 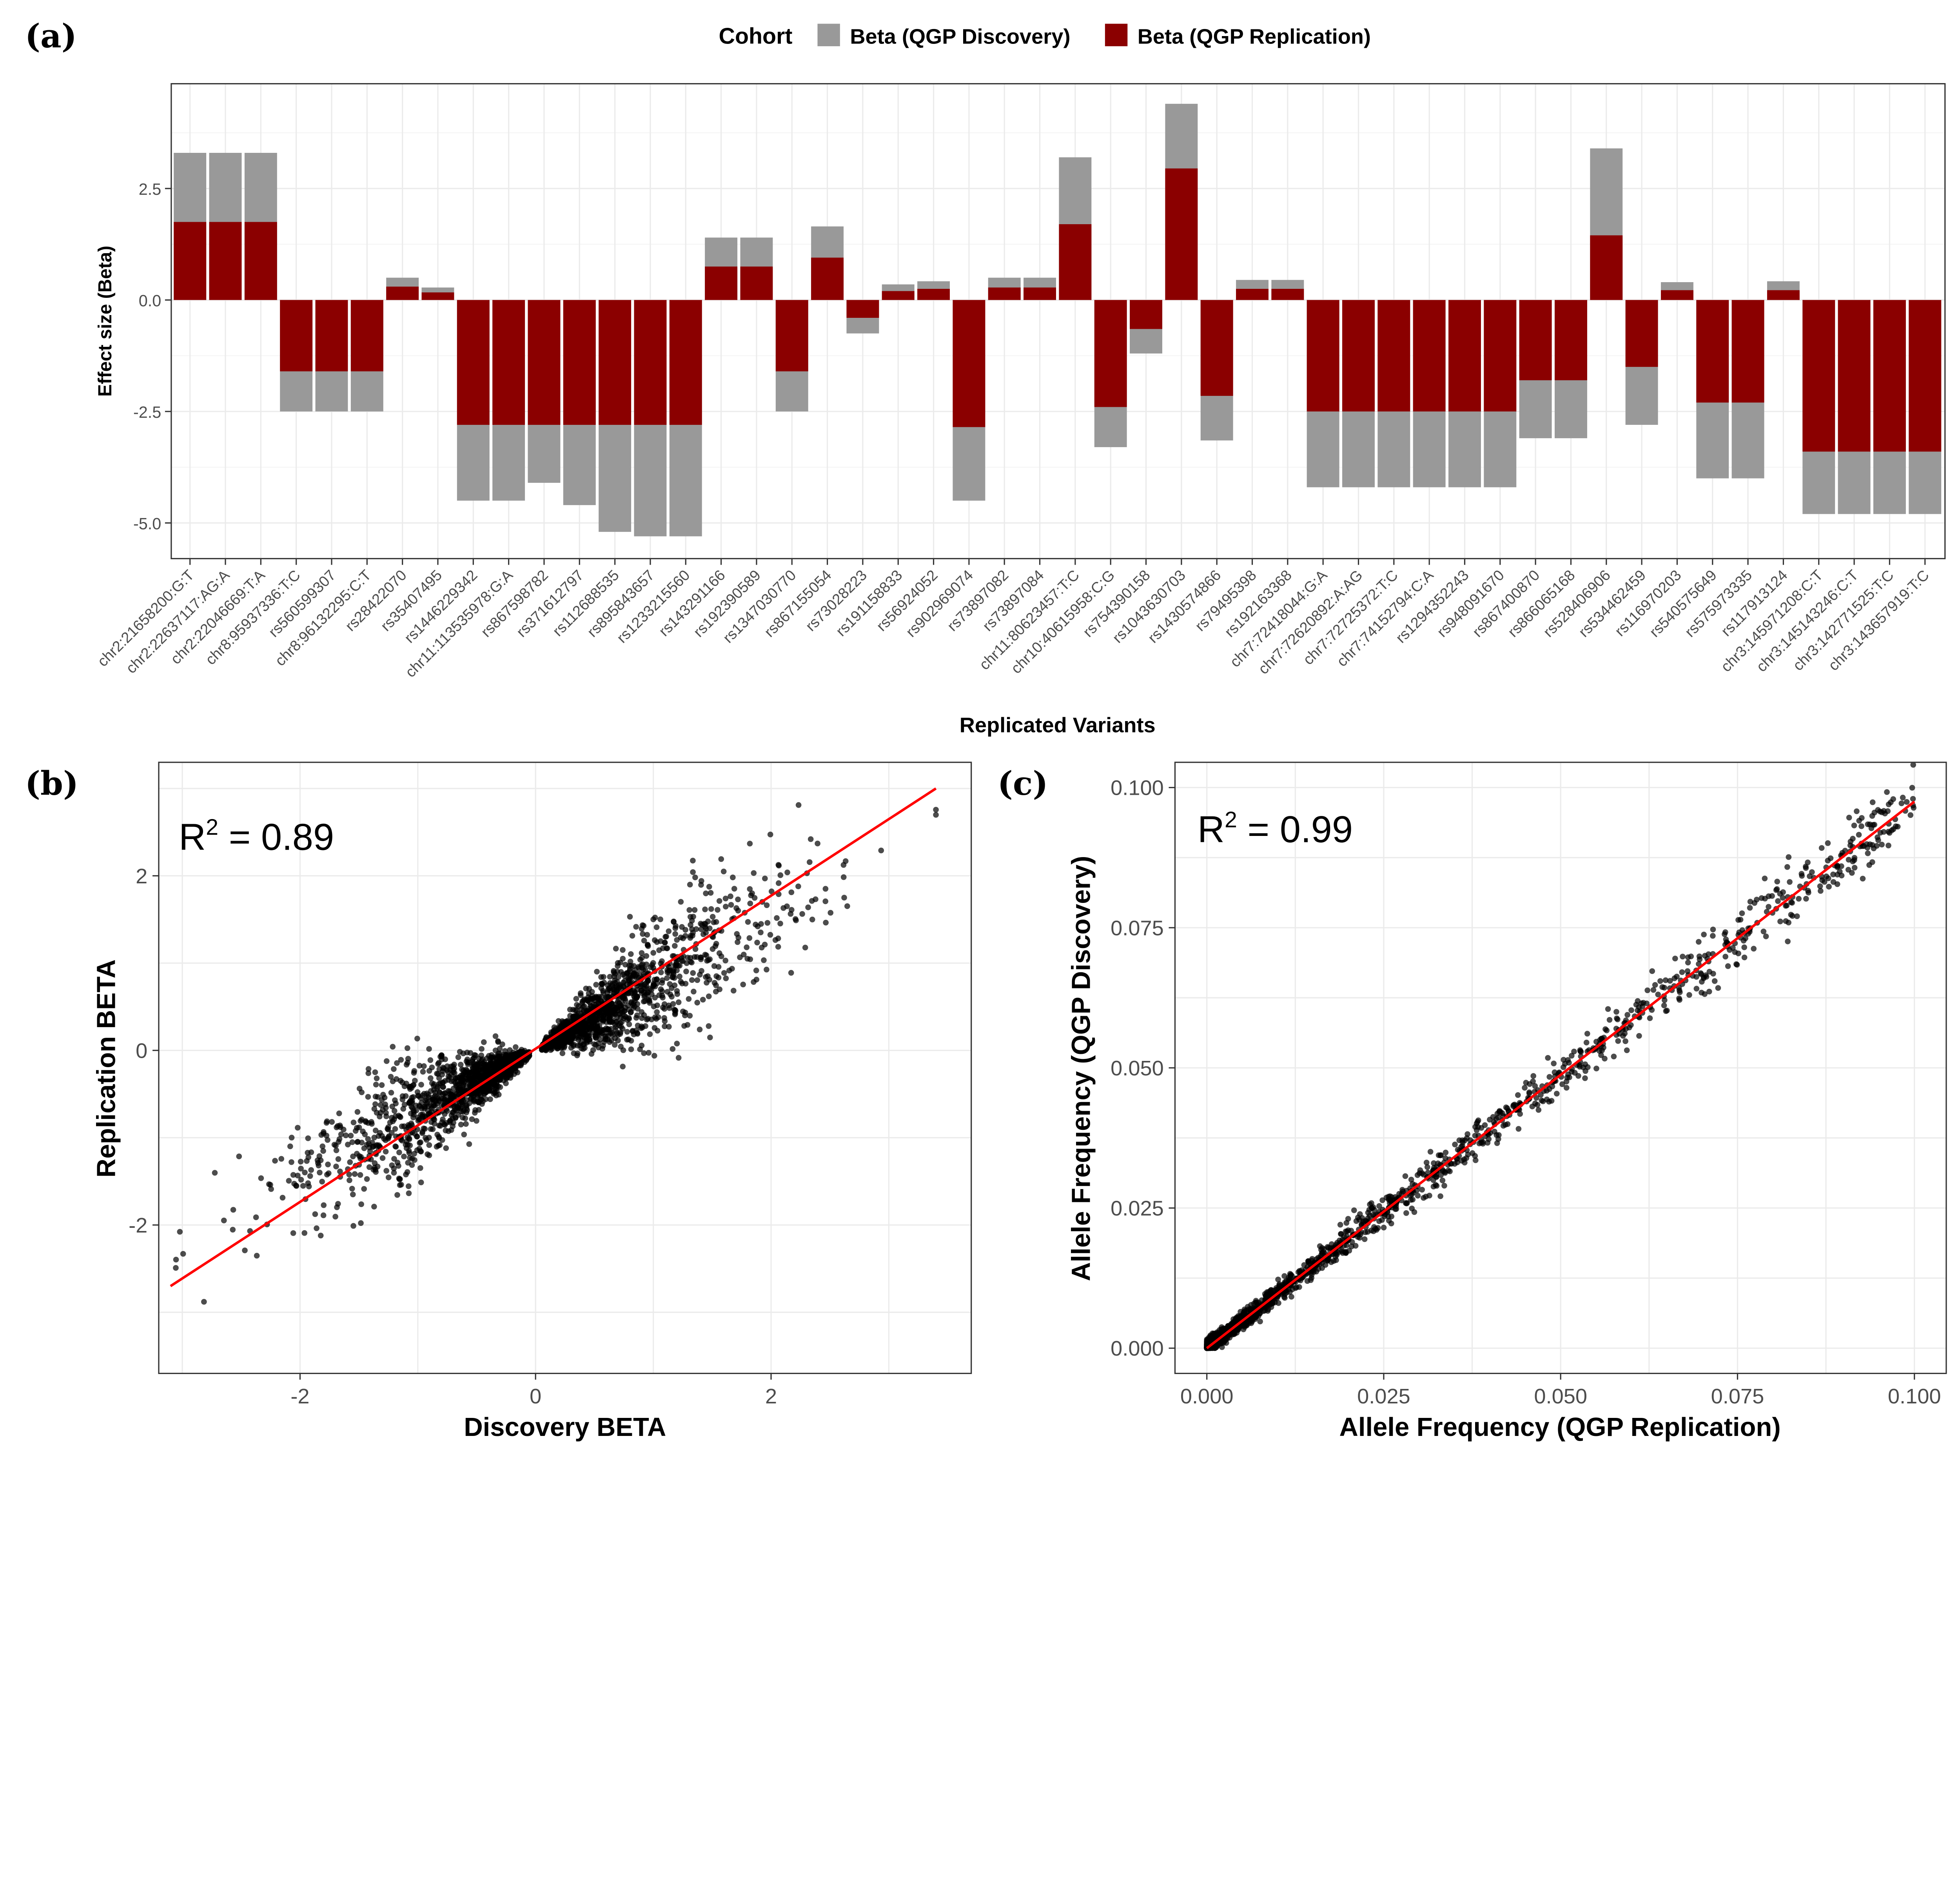 I want to click on r-squared-c-value: = 0.99, so click(x=1295, y=829).